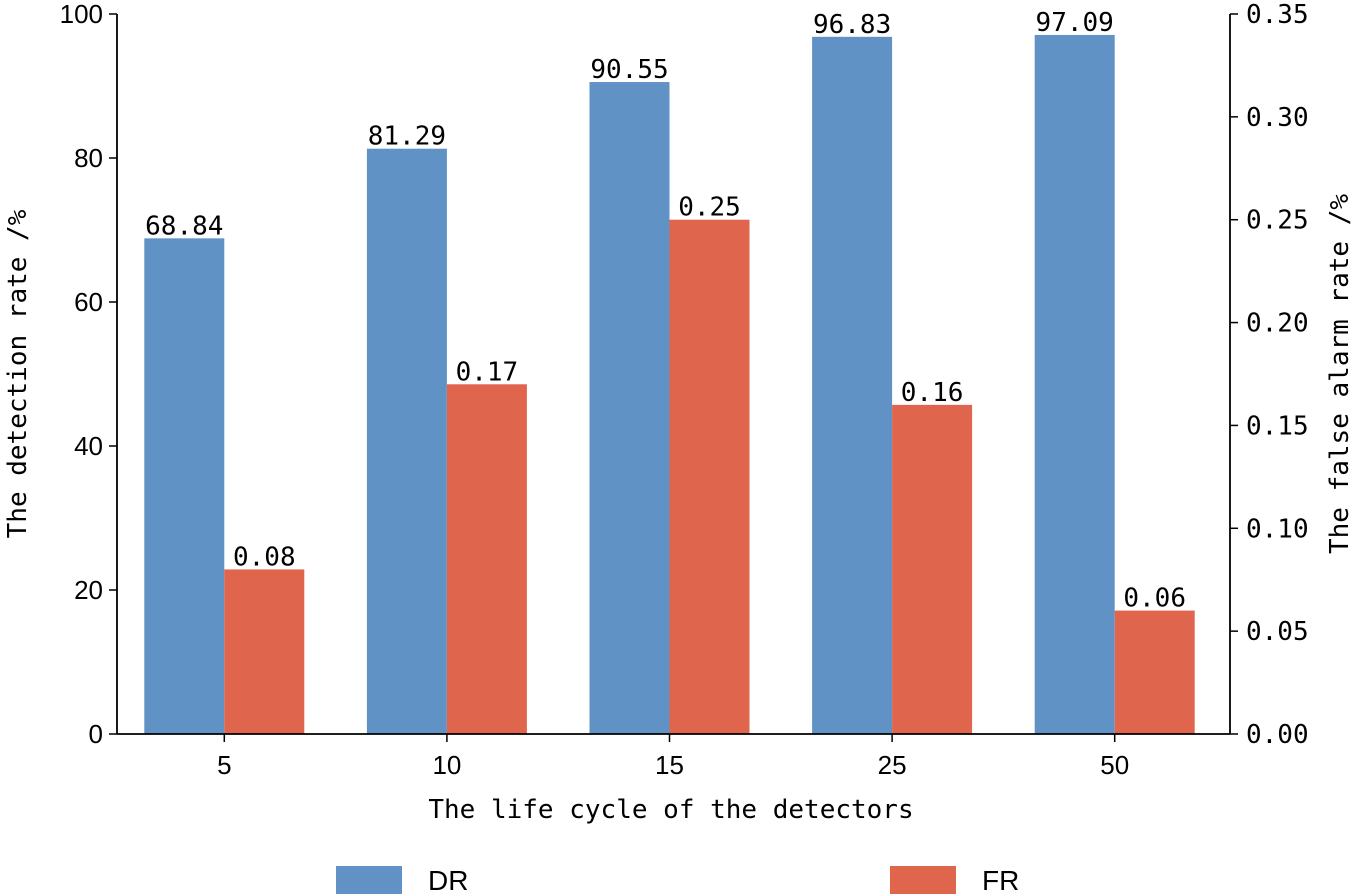 This screenshot has width=1355, height=894. I want to click on y-left-tick-label: 60, so click(88, 302).